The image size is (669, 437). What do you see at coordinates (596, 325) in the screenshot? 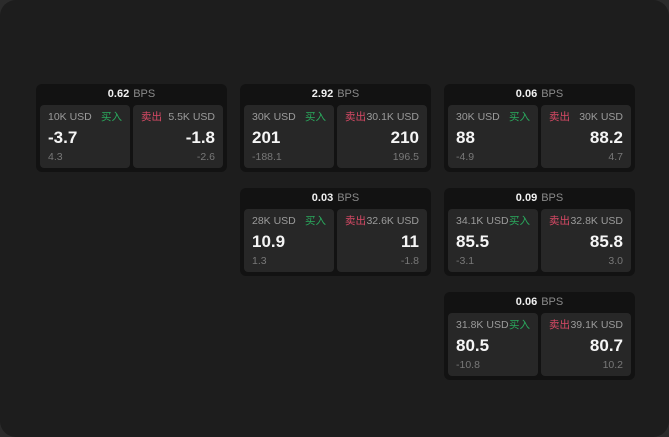
I see `sell-notional: 39.1K USD` at bounding box center [596, 325].